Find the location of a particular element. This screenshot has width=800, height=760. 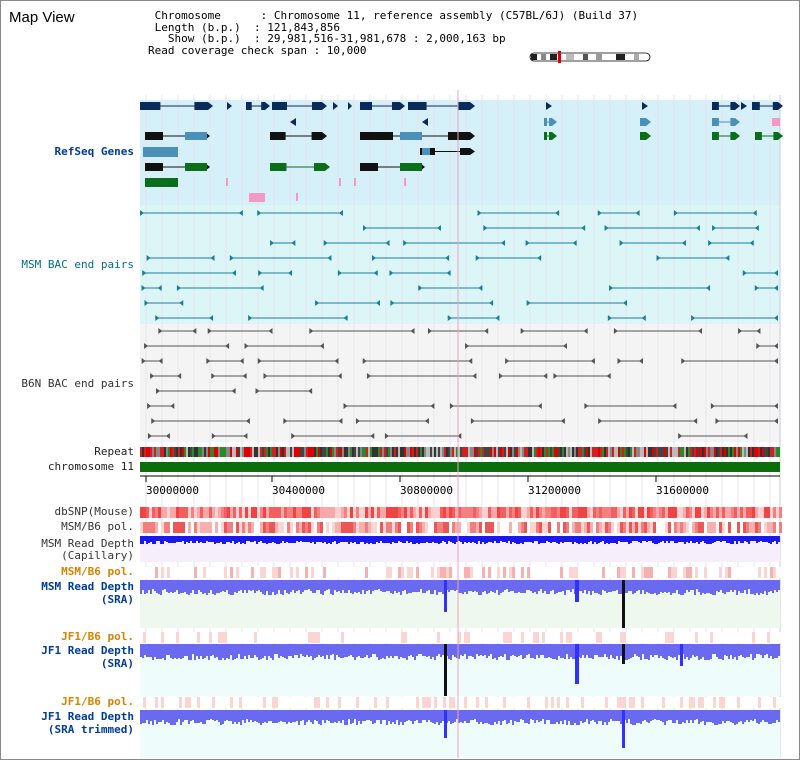

repeat-label: Repeat is located at coordinates (114, 451).